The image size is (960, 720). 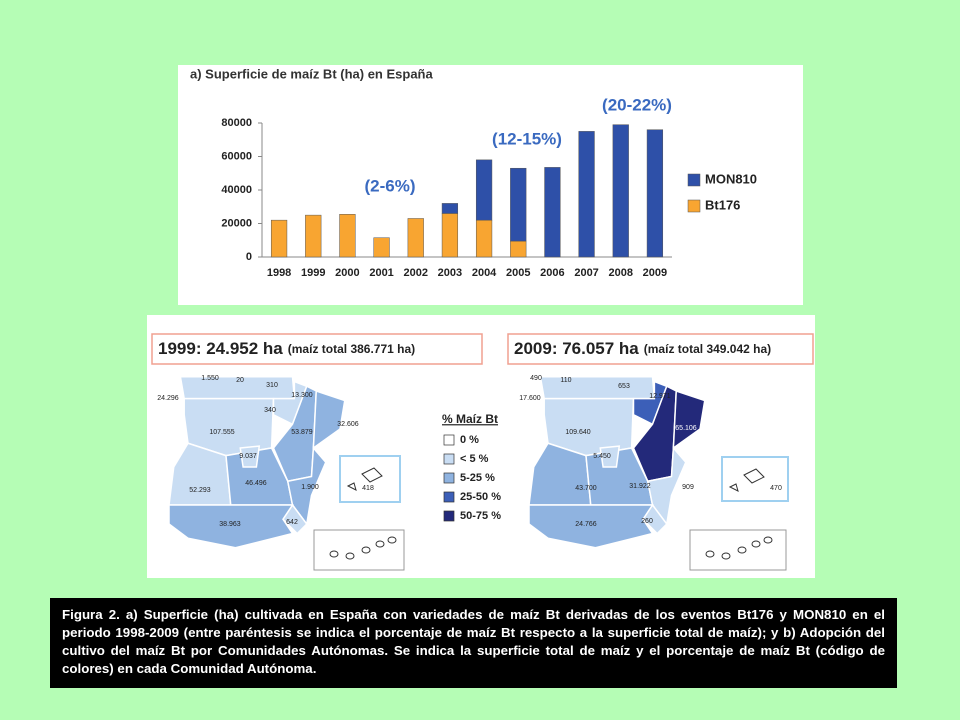 What do you see at coordinates (474, 459) in the screenshot?
I see `map-legend-label: < 5 %` at bounding box center [474, 459].